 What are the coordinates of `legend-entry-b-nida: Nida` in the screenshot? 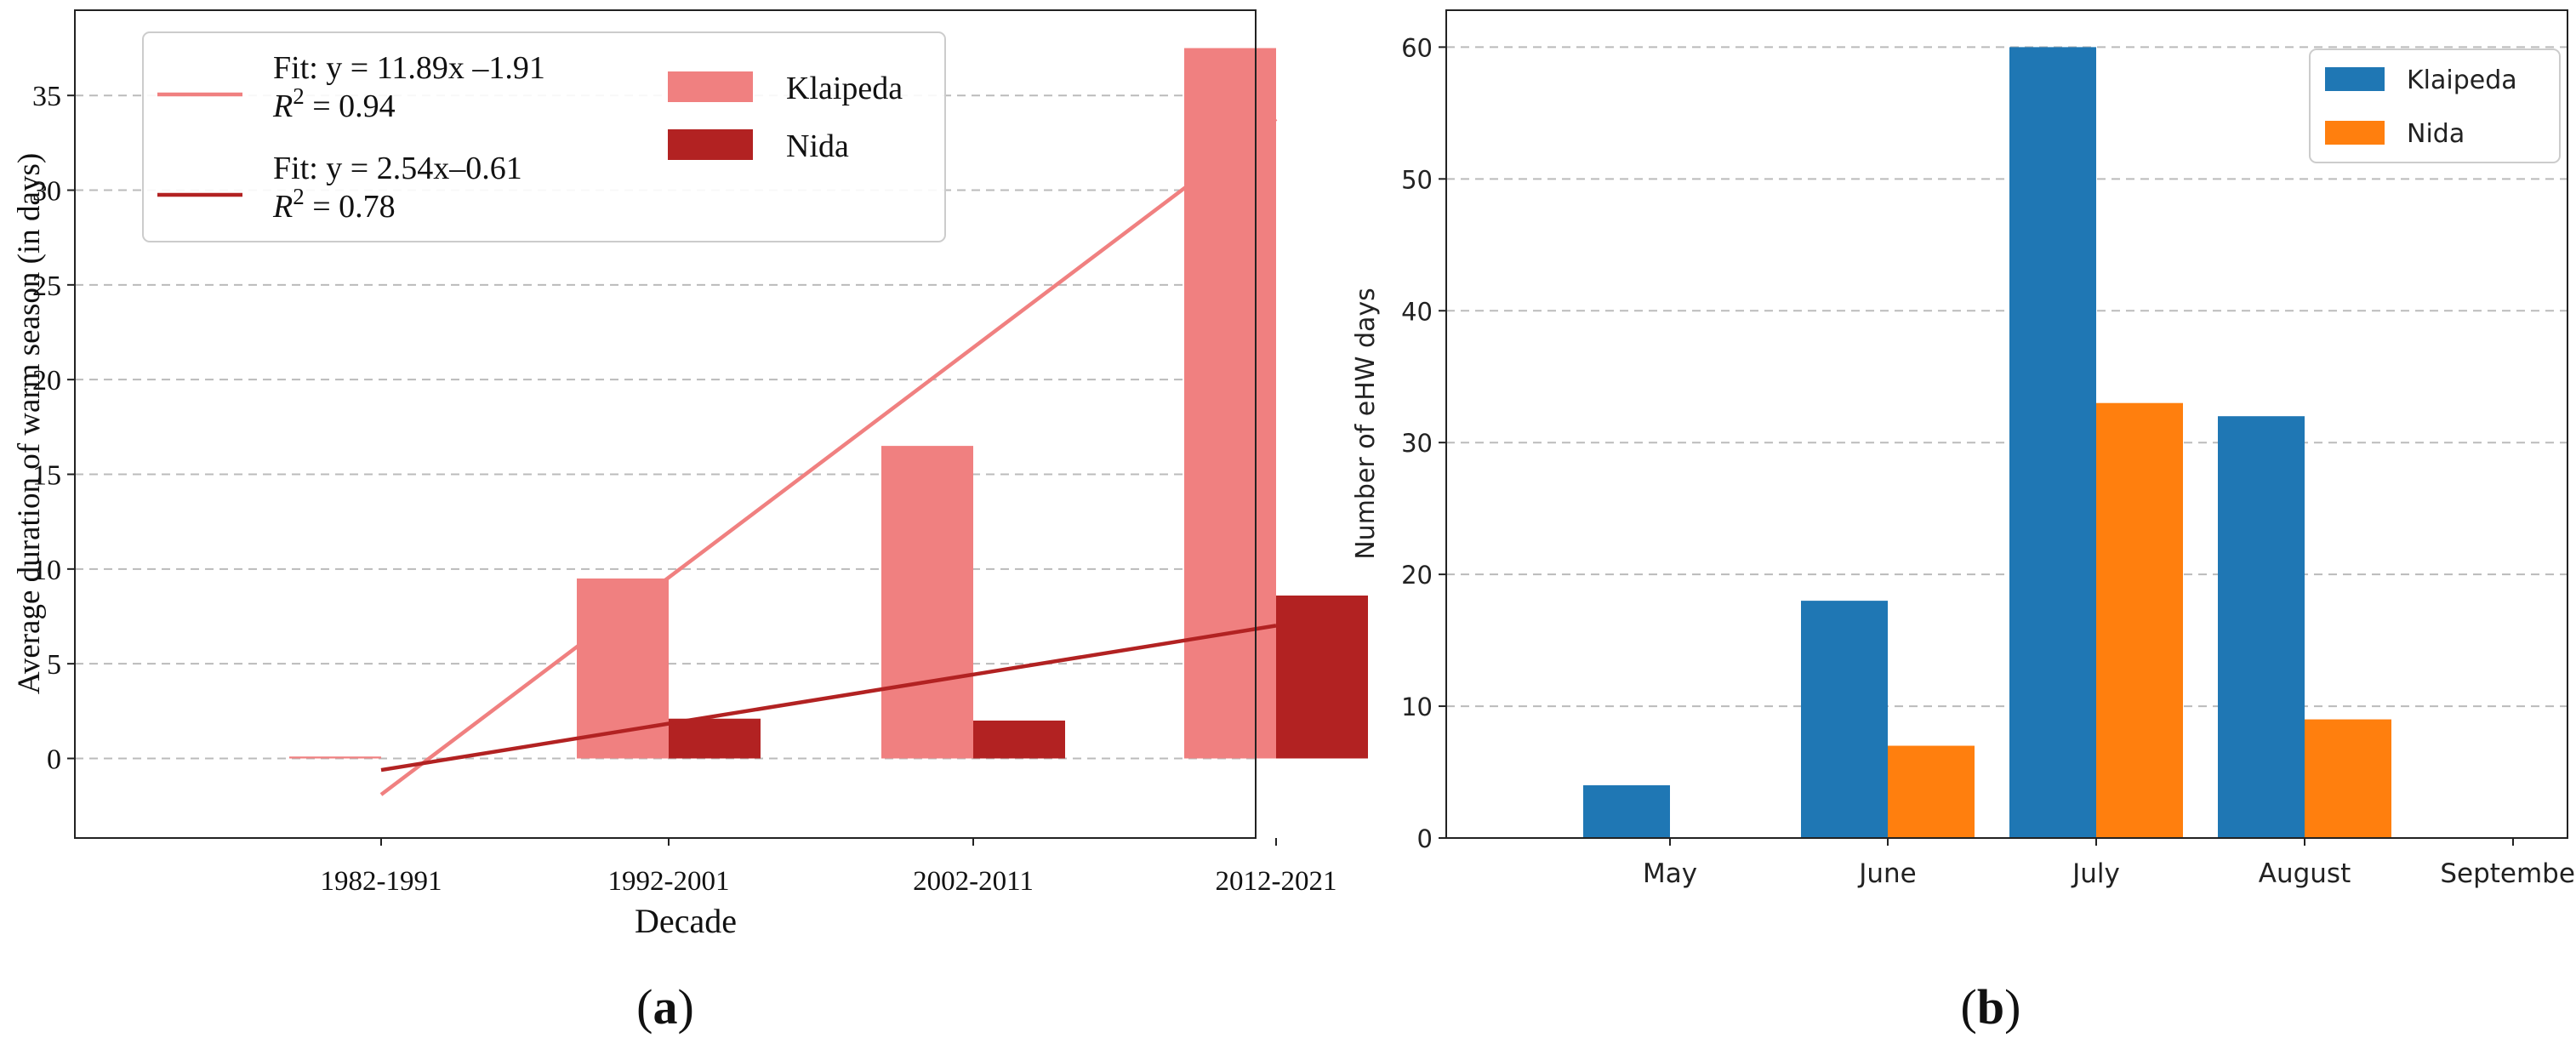 It's located at (2395, 134).